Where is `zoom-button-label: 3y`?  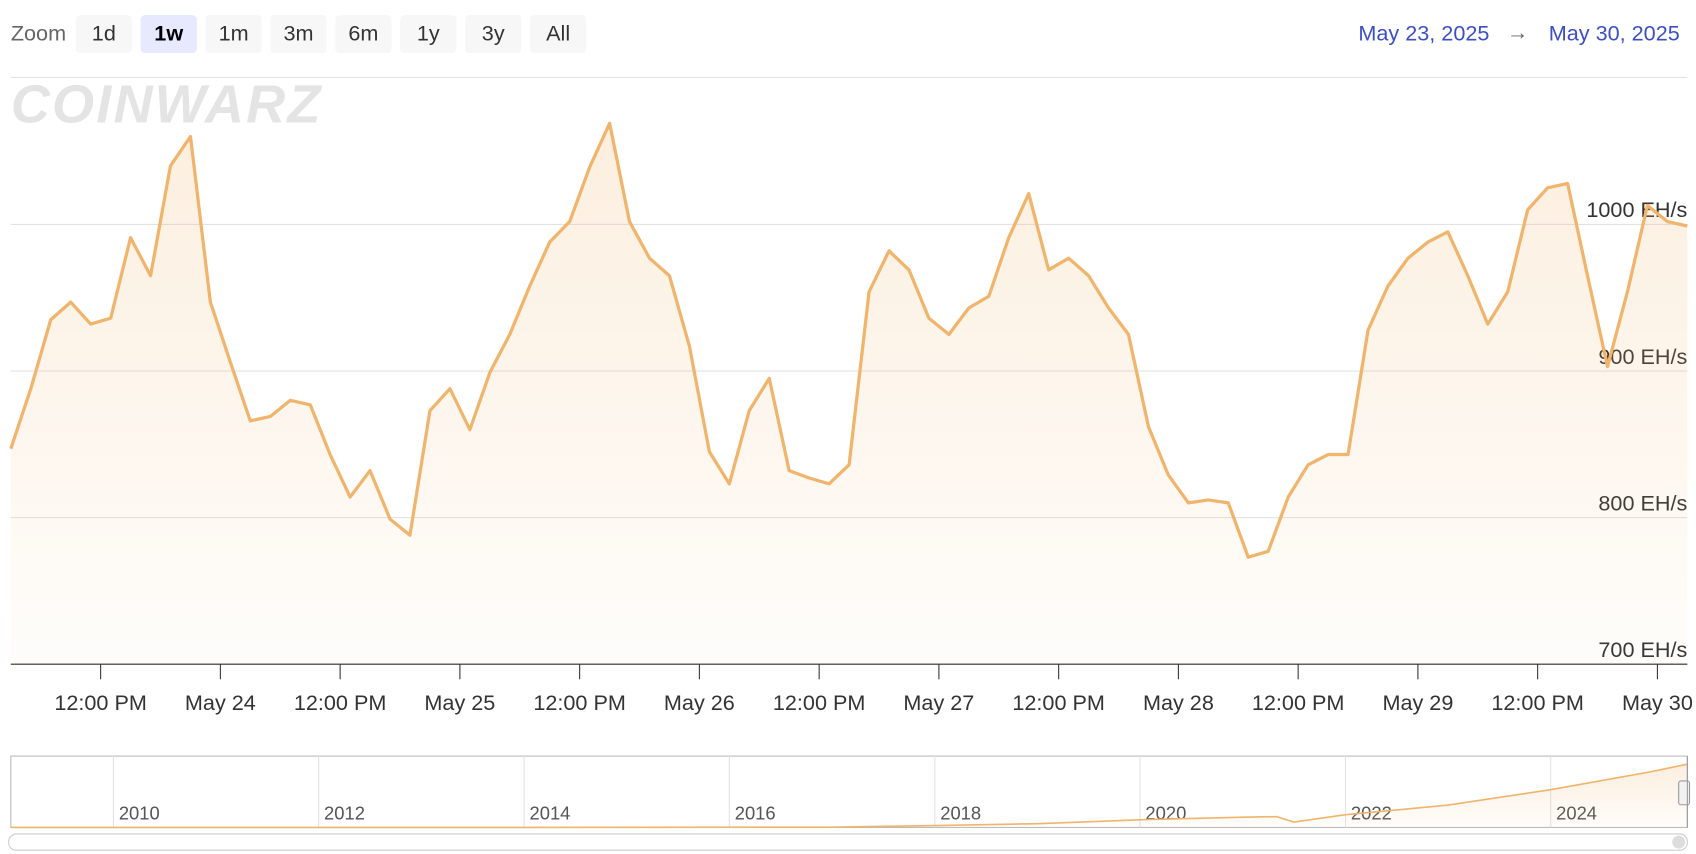
zoom-button-label: 3y is located at coordinates (493, 32).